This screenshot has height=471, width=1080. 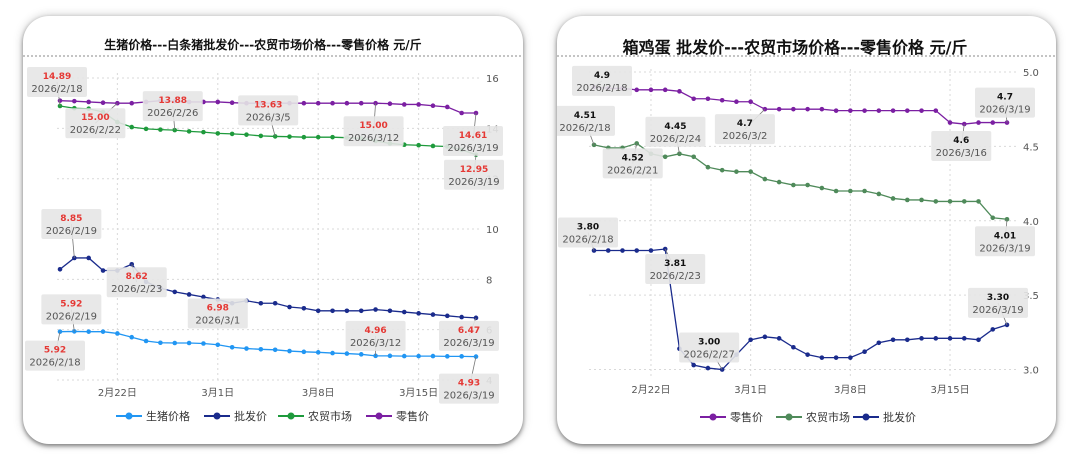 I want to click on data-label-value: 13.88, so click(x=173, y=101).